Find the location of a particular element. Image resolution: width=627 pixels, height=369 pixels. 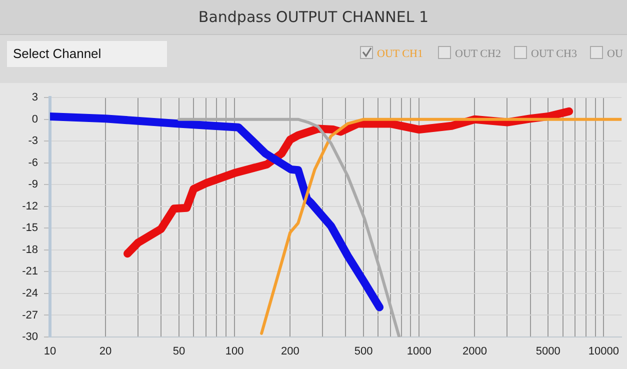

y-tick-label: -21 is located at coordinates (30, 272).